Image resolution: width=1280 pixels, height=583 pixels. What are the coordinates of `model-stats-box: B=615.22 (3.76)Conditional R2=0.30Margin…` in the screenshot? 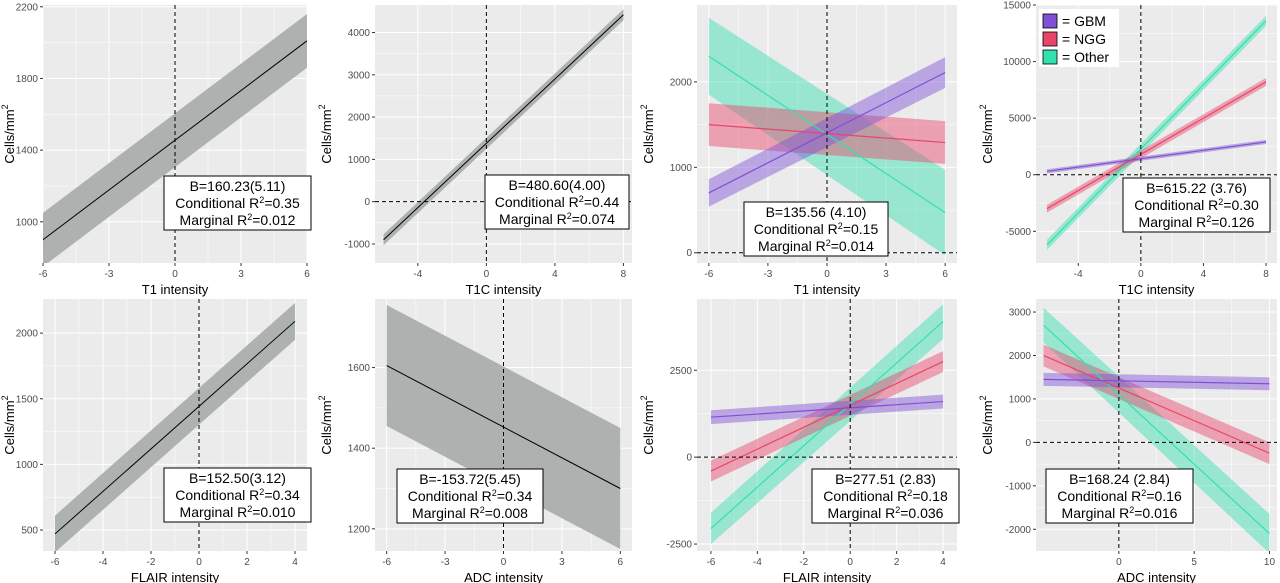 It's located at (1196, 205).